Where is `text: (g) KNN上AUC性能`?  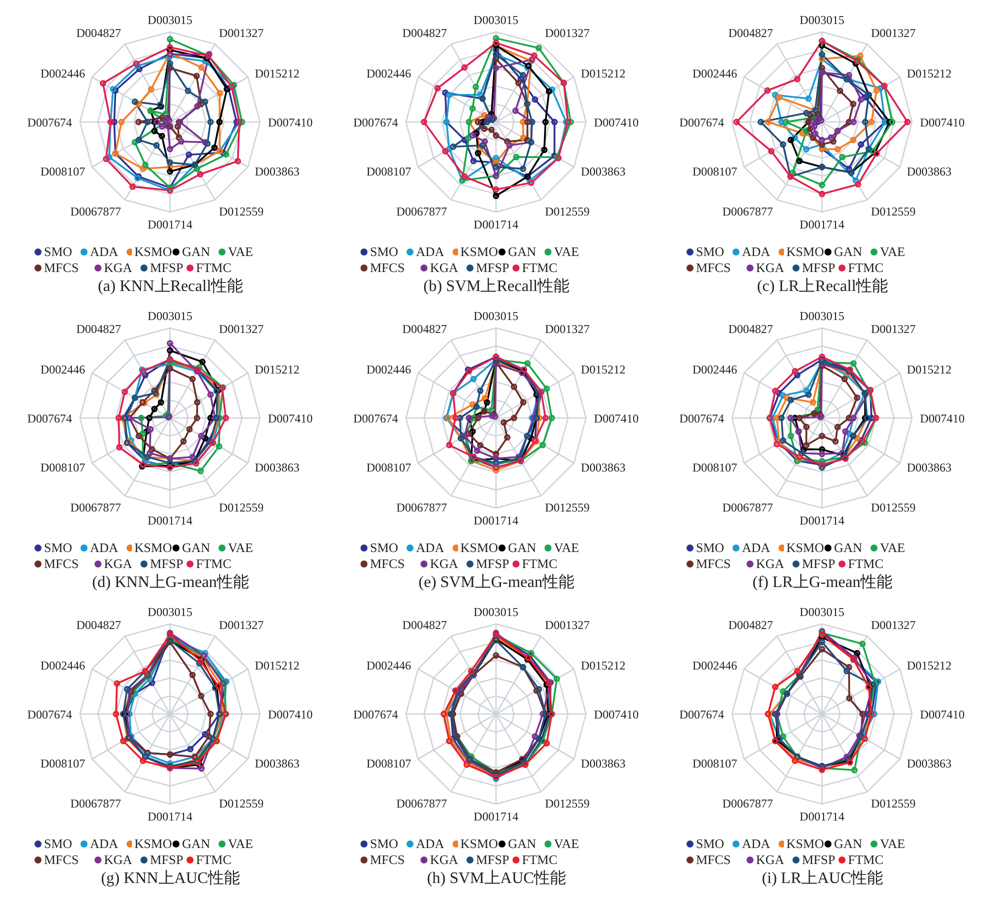 text: (g) KNN上AUC性能 is located at coordinates (170, 878).